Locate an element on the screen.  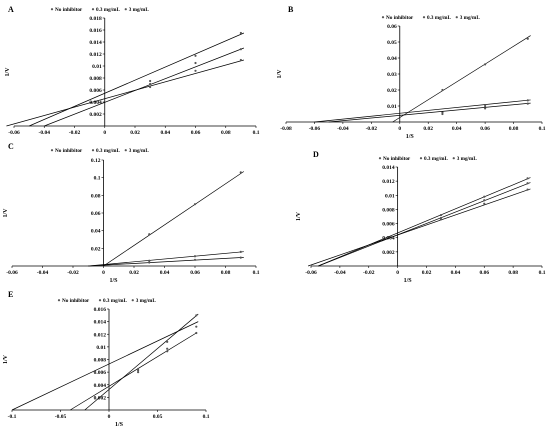
y-tick-label: 0.006 is located at coordinates (100, 373).